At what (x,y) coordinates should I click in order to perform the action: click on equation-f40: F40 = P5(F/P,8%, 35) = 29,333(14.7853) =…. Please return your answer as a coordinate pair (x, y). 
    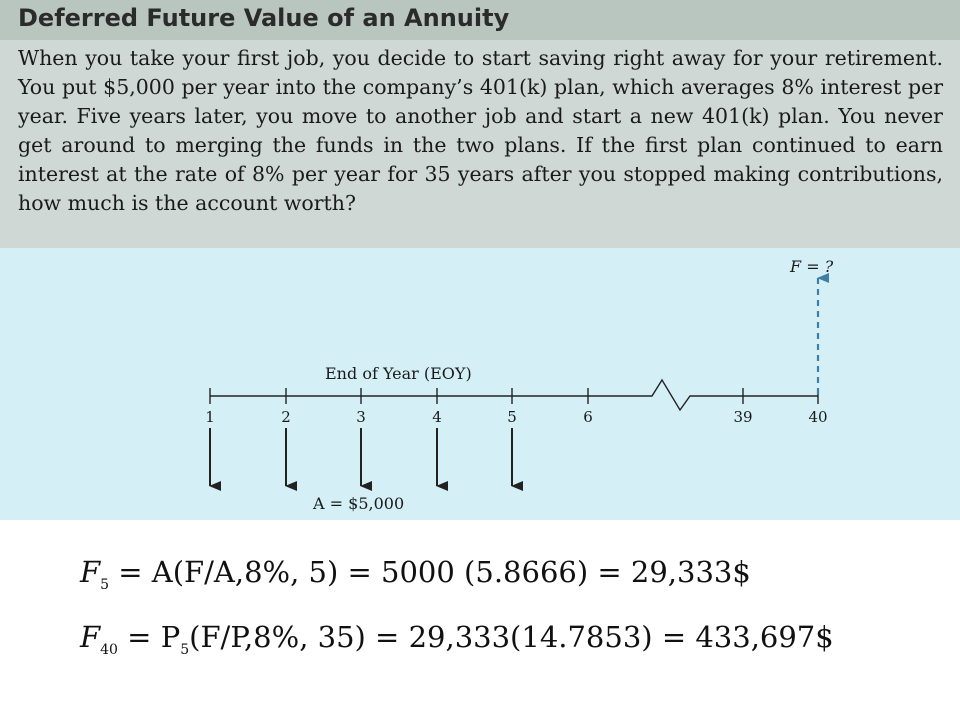
    Looking at the image, I should click on (457, 639).